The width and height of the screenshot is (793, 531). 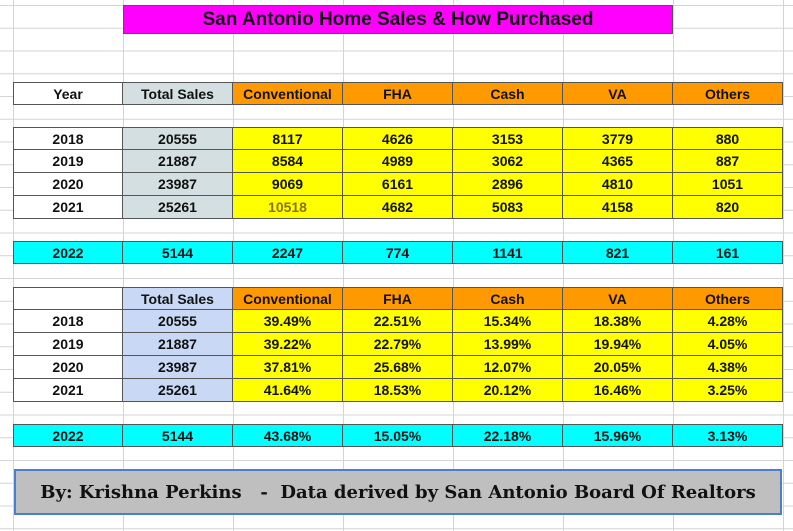 I want to click on fha-pct-cell: 25.68%, so click(x=398, y=367).